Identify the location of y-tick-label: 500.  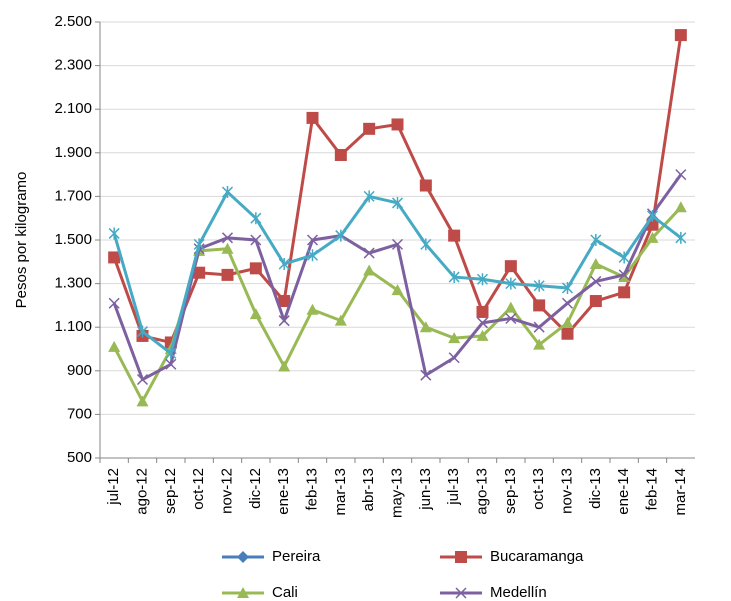
(79, 457).